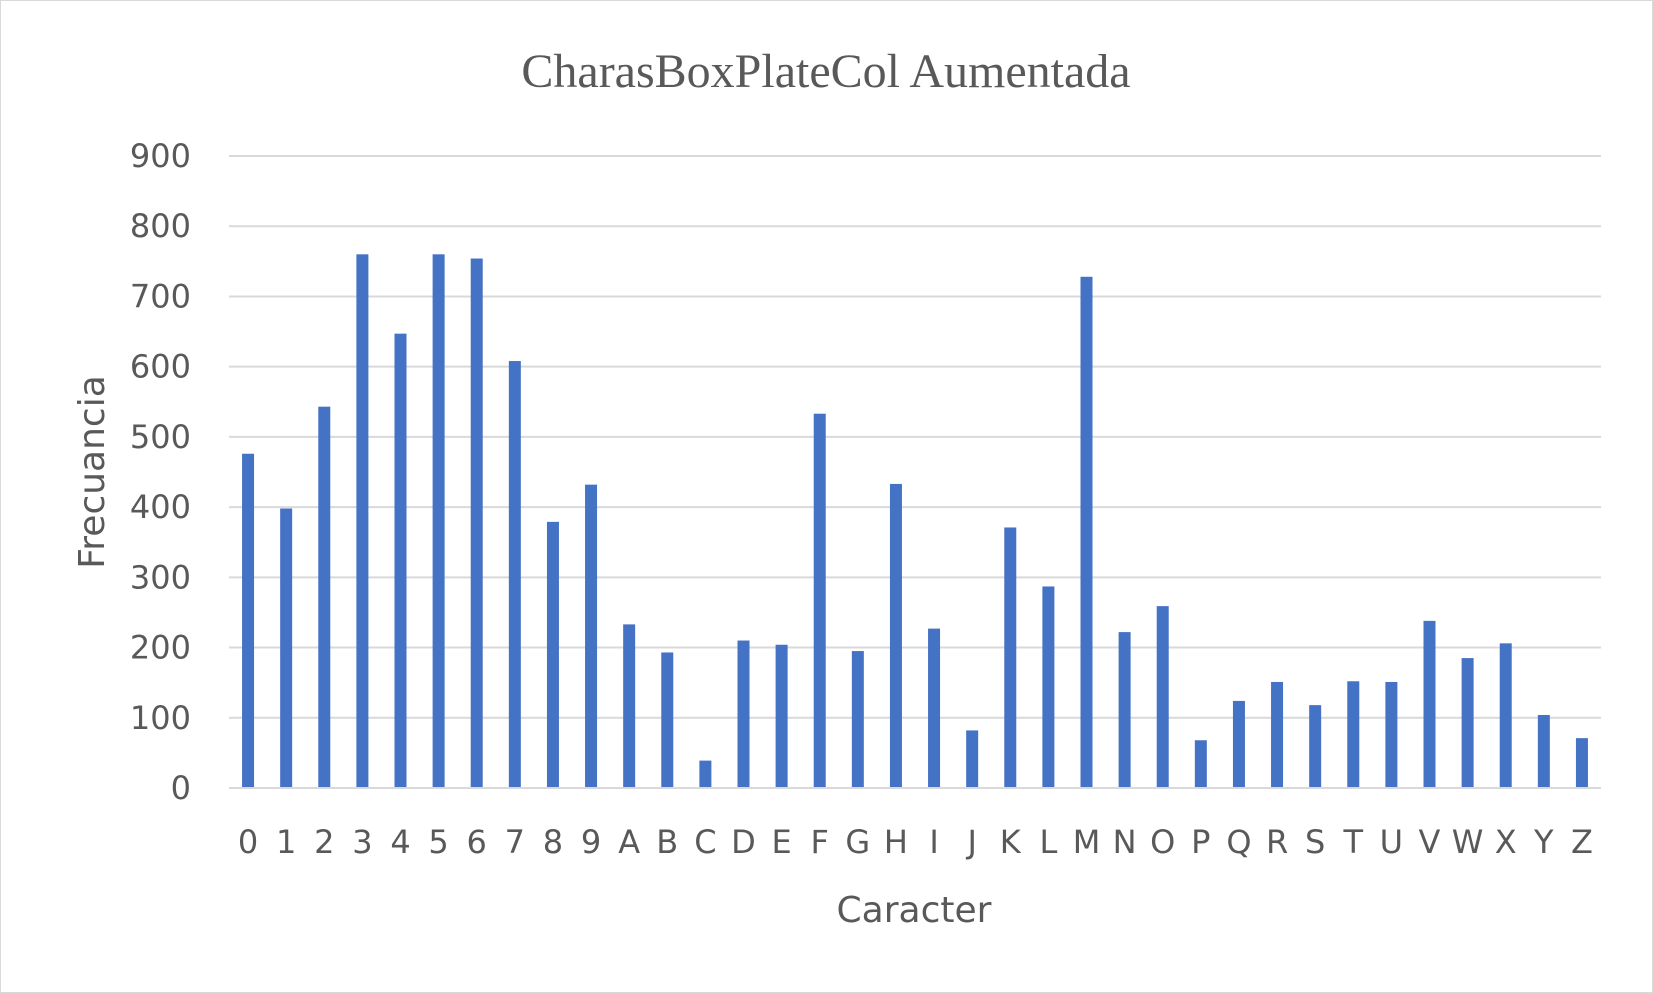  Describe the element at coordinates (324, 842) in the screenshot. I see `x-tick-label: 2` at that location.